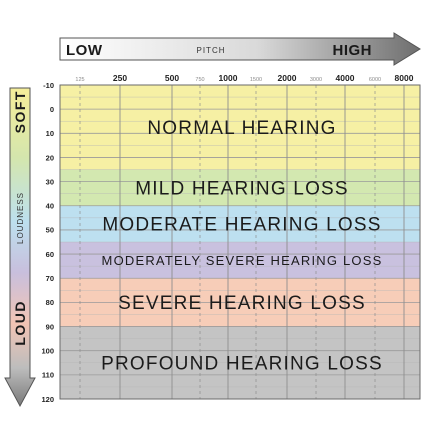 The height and width of the screenshot is (429, 438). I want to click on y-tick-100: 100, so click(47, 350).